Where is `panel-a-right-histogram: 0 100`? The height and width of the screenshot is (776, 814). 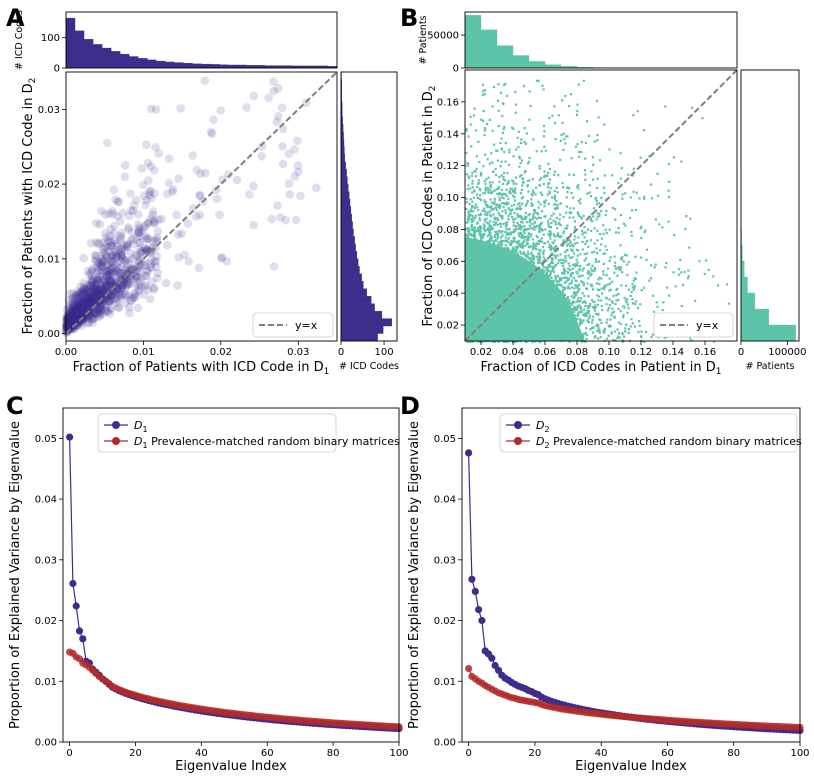 panel-a-right-histogram: 0 100 is located at coordinates (366, 214).